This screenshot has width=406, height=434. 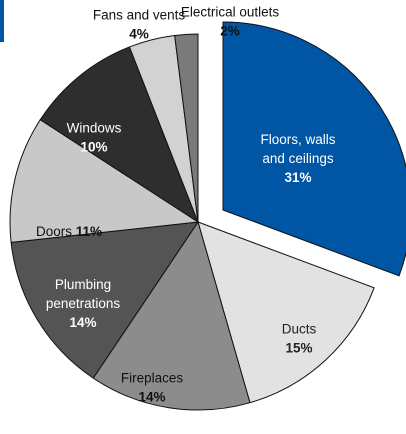 I want to click on value-electrical-outlets: 2%, so click(x=230, y=31).